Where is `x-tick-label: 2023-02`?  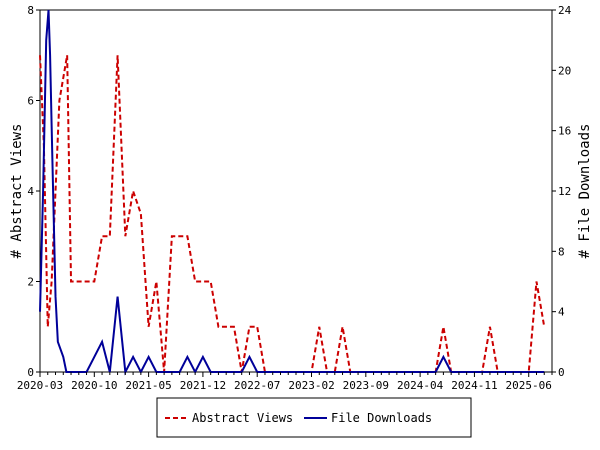
x-tick-label: 2023-02 is located at coordinates (311, 385).